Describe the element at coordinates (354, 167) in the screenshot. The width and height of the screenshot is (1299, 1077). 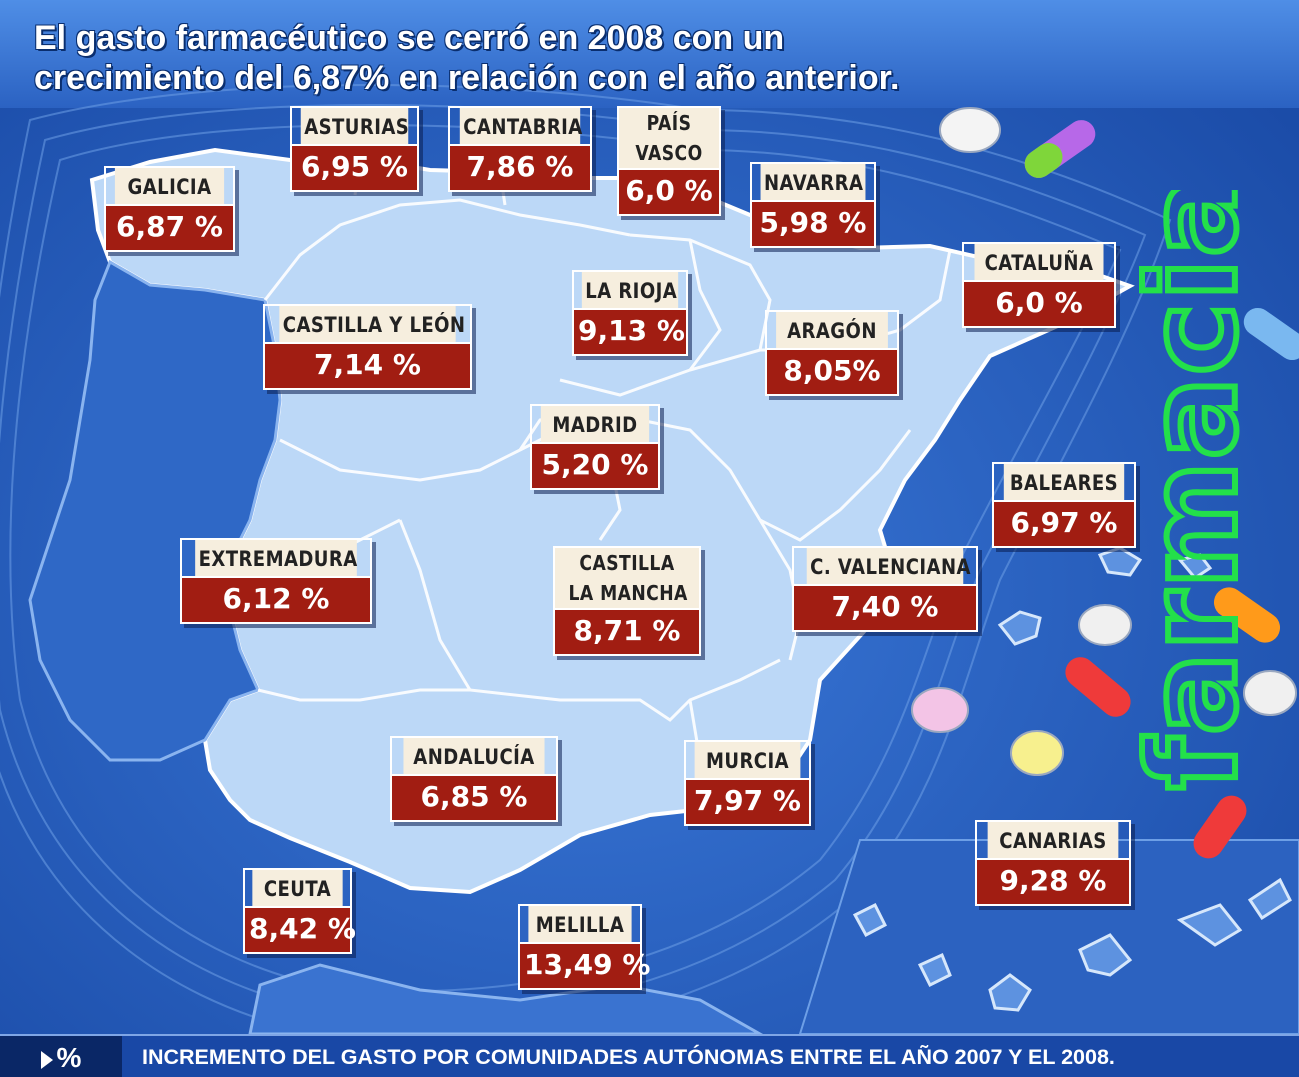
I see `region-value: 6,95 %` at that location.